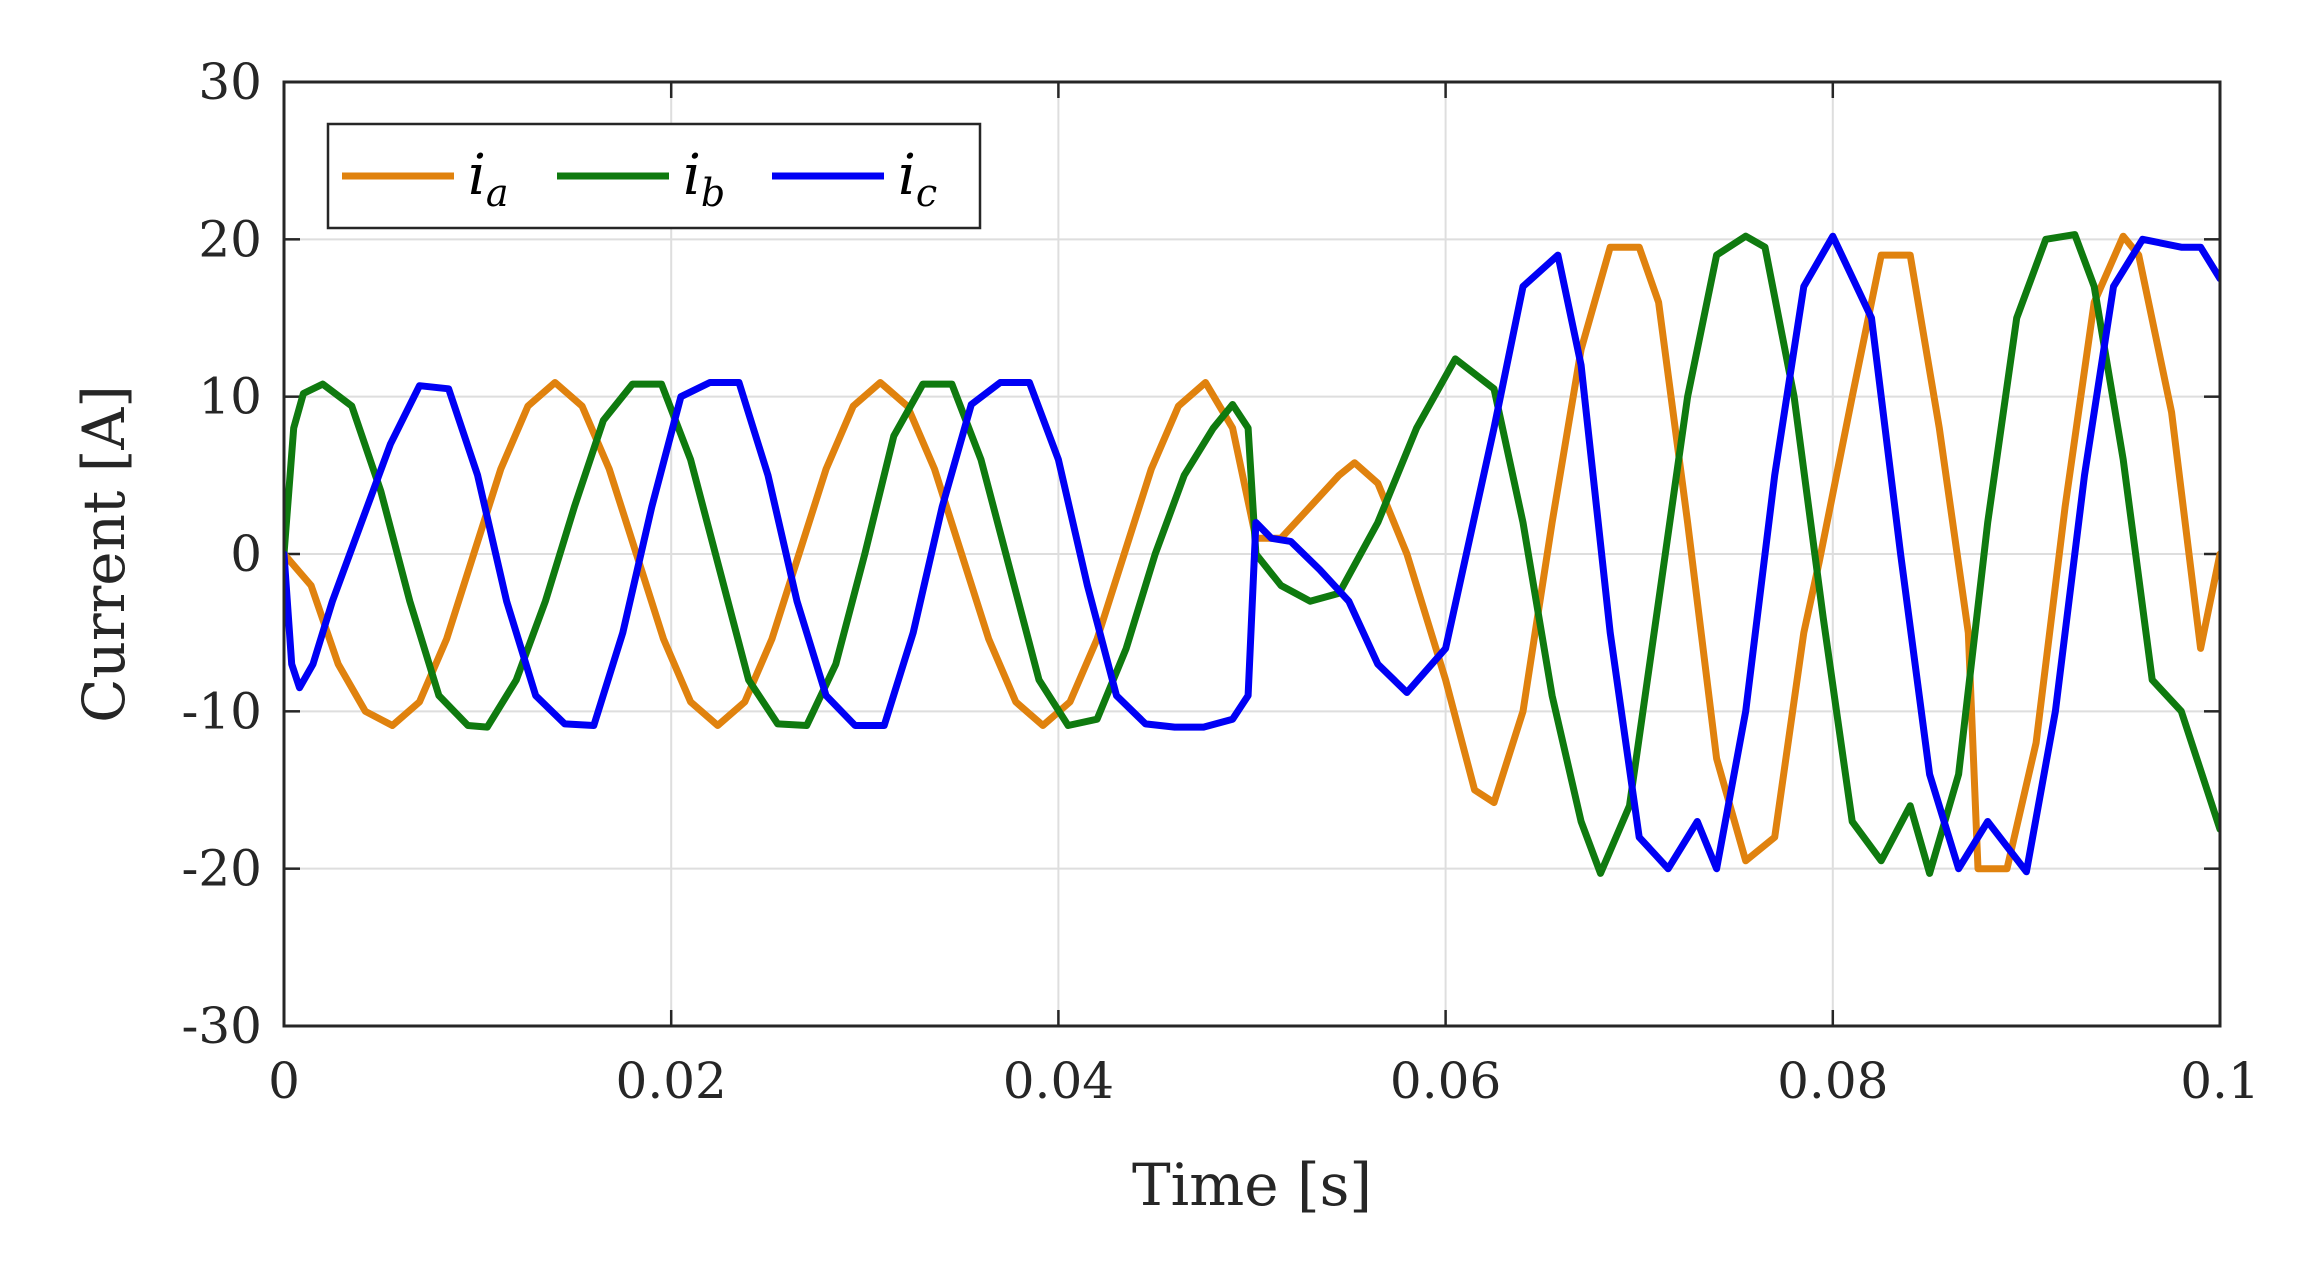 This screenshot has height=1269, width=2304. I want to click on x-tick-label: 0.04, so click(1058, 1081).